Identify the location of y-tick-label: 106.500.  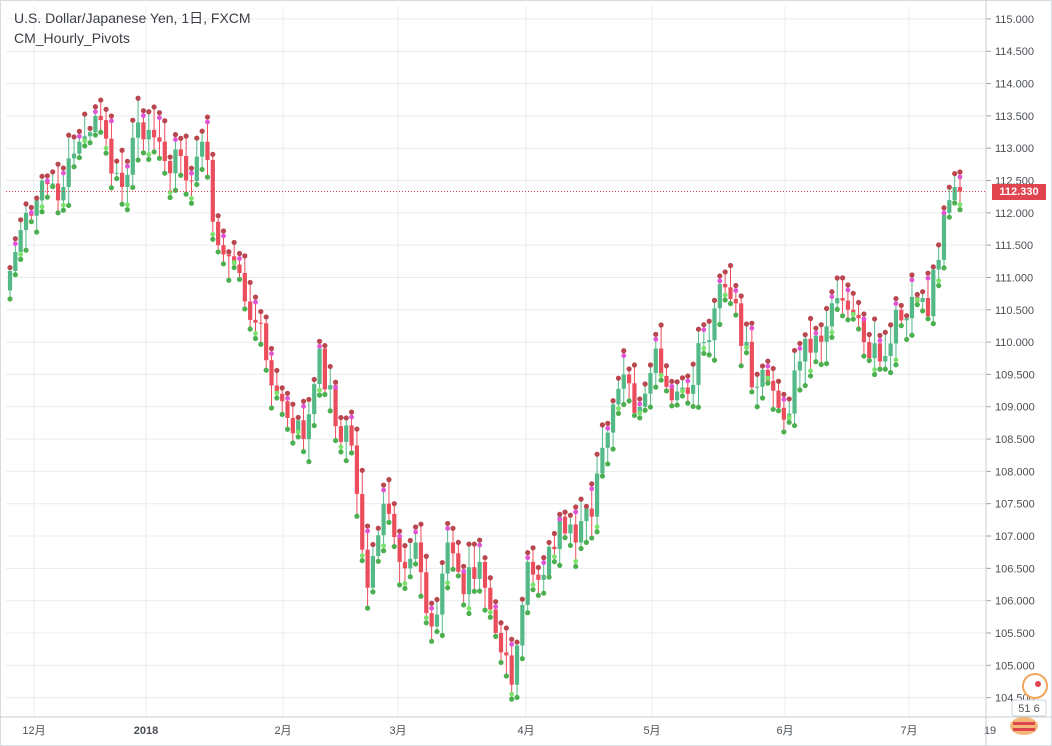
(1015, 569).